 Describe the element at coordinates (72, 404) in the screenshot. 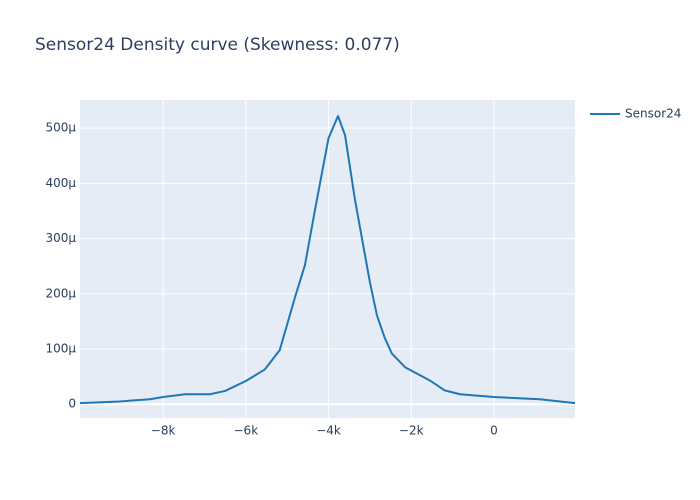

I see `y-tick-label: 0` at that location.